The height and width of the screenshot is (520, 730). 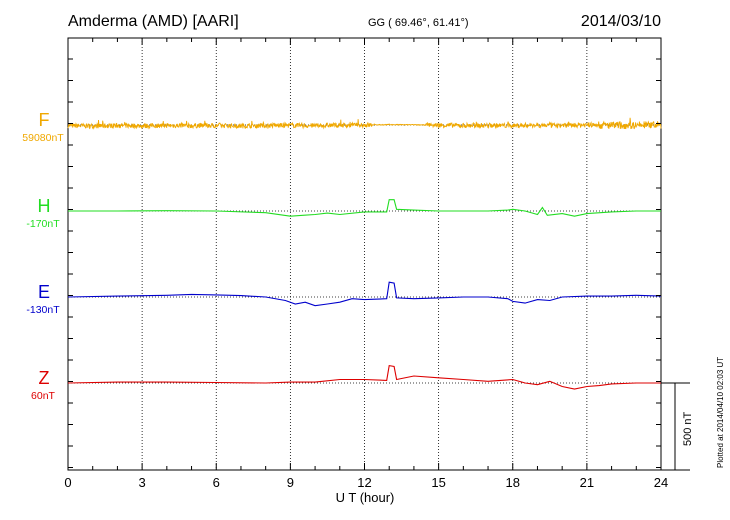 What do you see at coordinates (364, 208) in the screenshot?
I see `series-line-h` at bounding box center [364, 208].